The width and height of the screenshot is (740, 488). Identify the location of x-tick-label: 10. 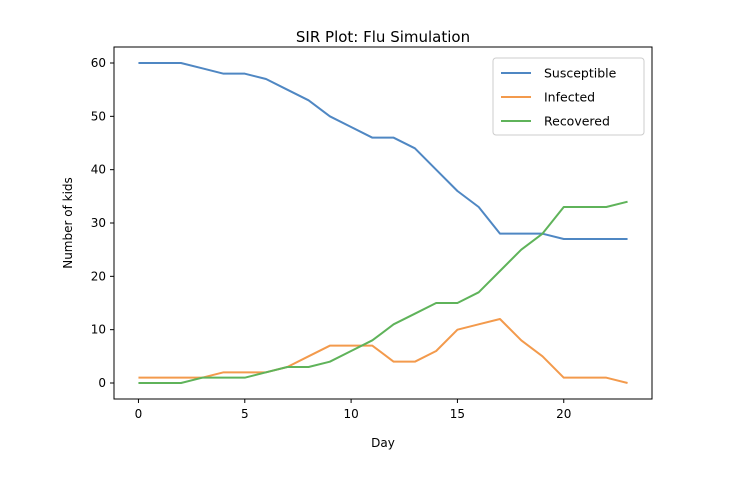
(350, 414).